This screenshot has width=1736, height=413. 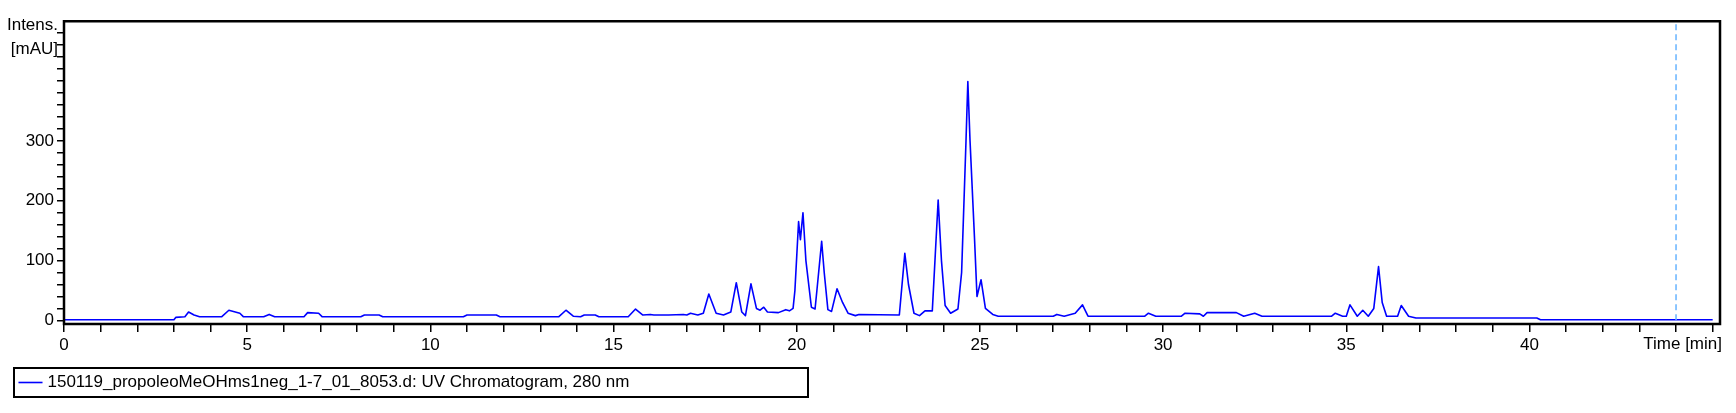 I want to click on y-tick-label: 100, so click(x=39, y=260).